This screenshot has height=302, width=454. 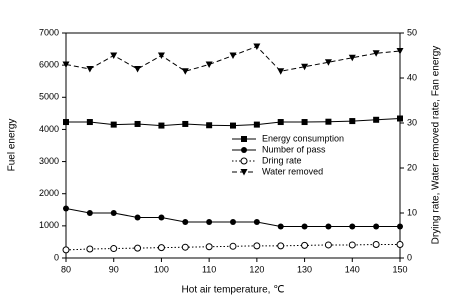 What do you see at coordinates (412, 77) in the screenshot?
I see `y2-tick-label: 40` at bounding box center [412, 77].